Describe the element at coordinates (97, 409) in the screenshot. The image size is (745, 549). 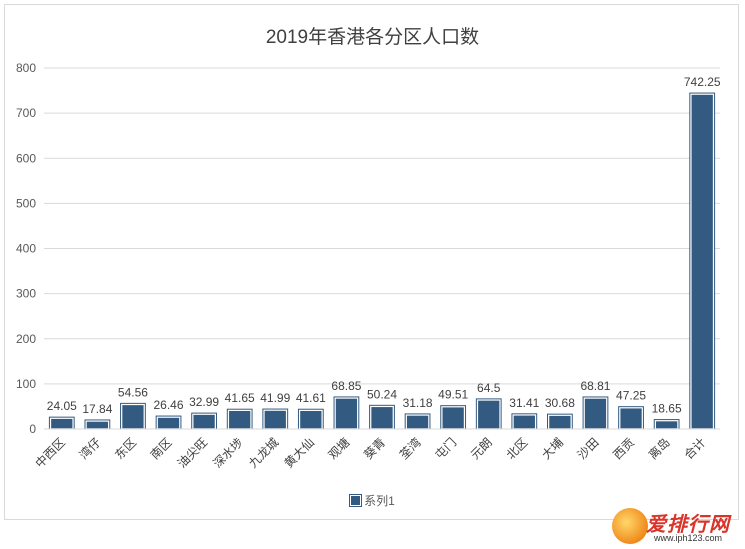
I see `data-label: 17.84` at that location.